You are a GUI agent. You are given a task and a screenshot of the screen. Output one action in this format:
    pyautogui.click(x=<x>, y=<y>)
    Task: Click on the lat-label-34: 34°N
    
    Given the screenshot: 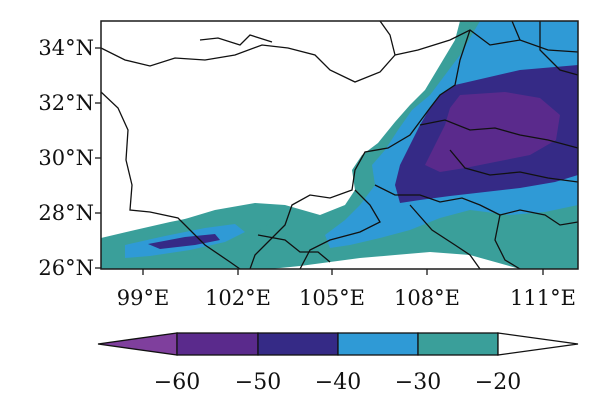 What is the action you would take?
    pyautogui.click(x=66, y=48)
    